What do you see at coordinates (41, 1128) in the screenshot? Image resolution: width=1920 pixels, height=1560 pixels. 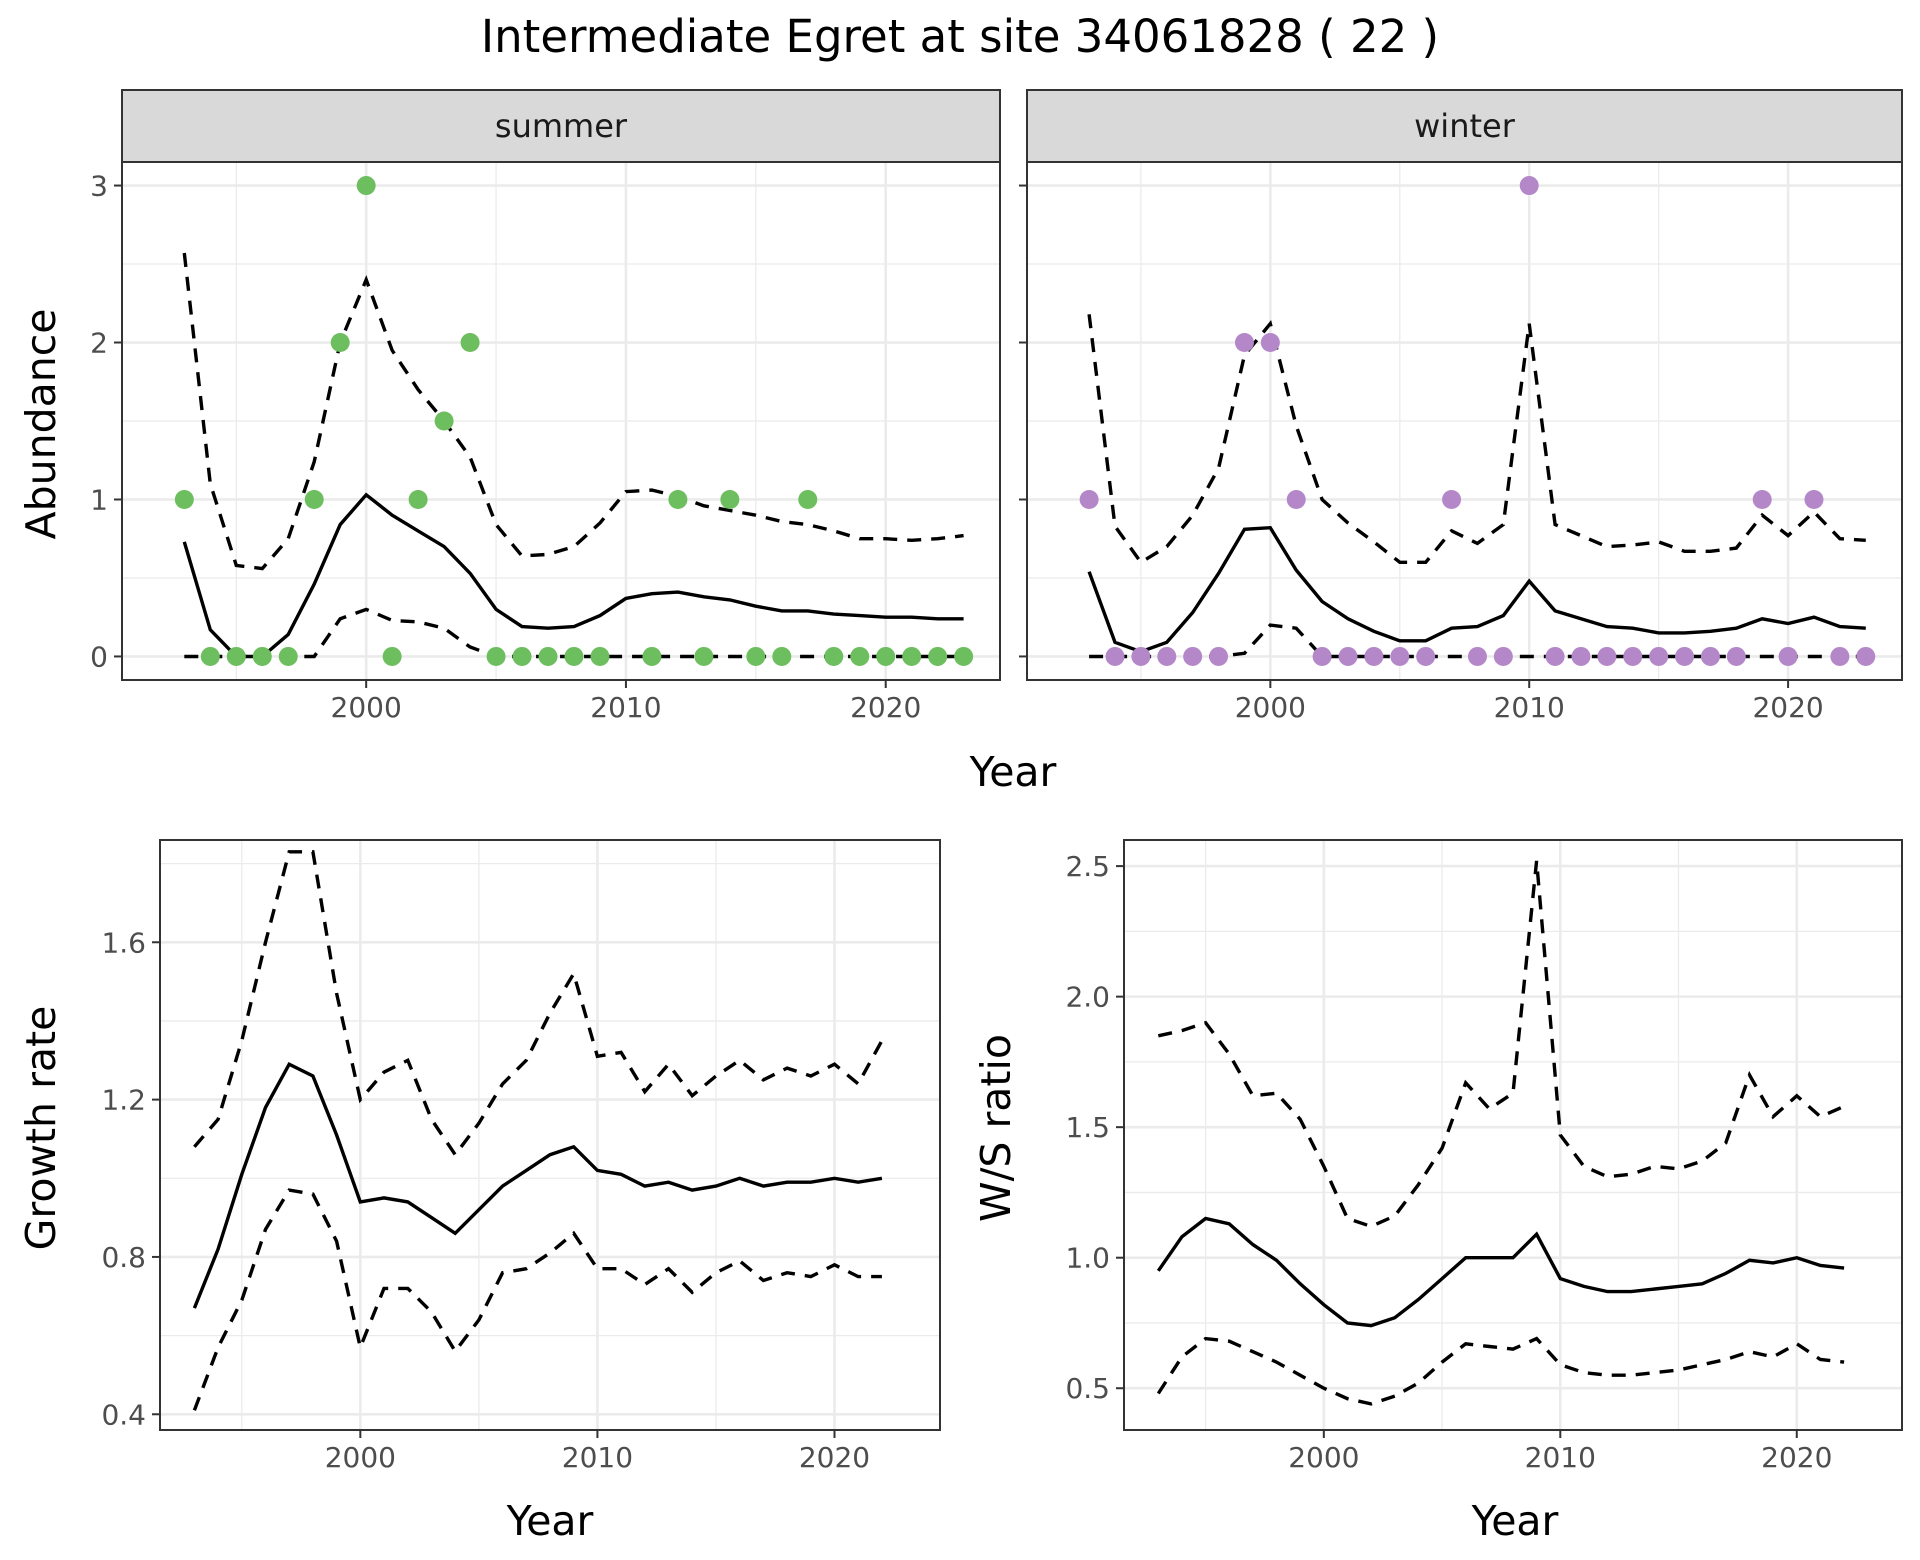 I see `growth-y-axis-title: Growth rate` at bounding box center [41, 1128].